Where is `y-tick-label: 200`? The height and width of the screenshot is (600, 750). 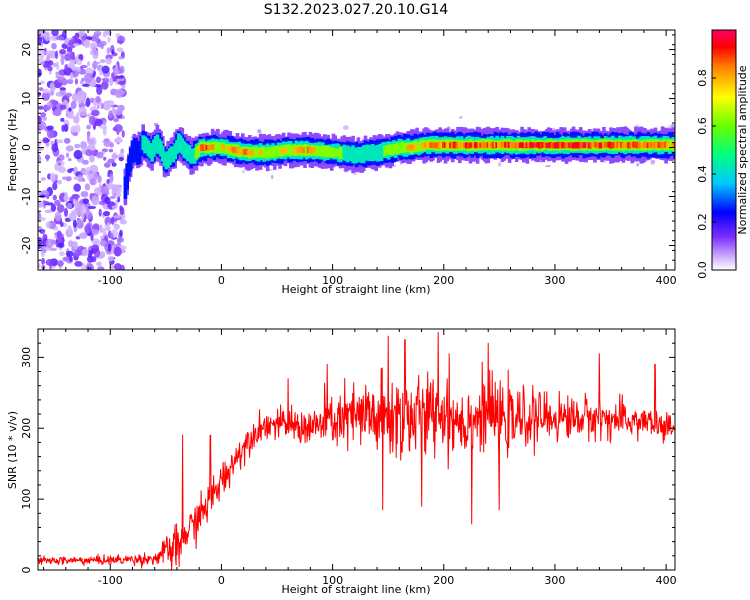 y-tick-label: 200 is located at coordinates (26, 428).